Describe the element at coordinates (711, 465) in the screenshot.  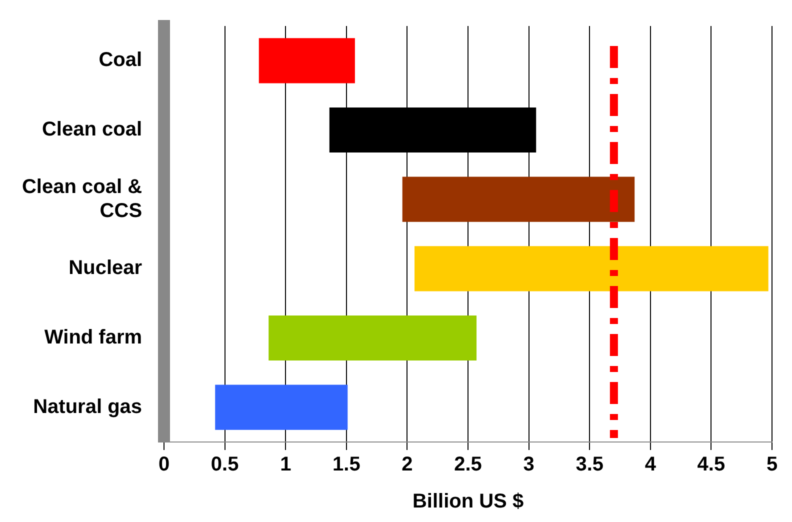
I see `x-tick-label: 4.5` at that location.